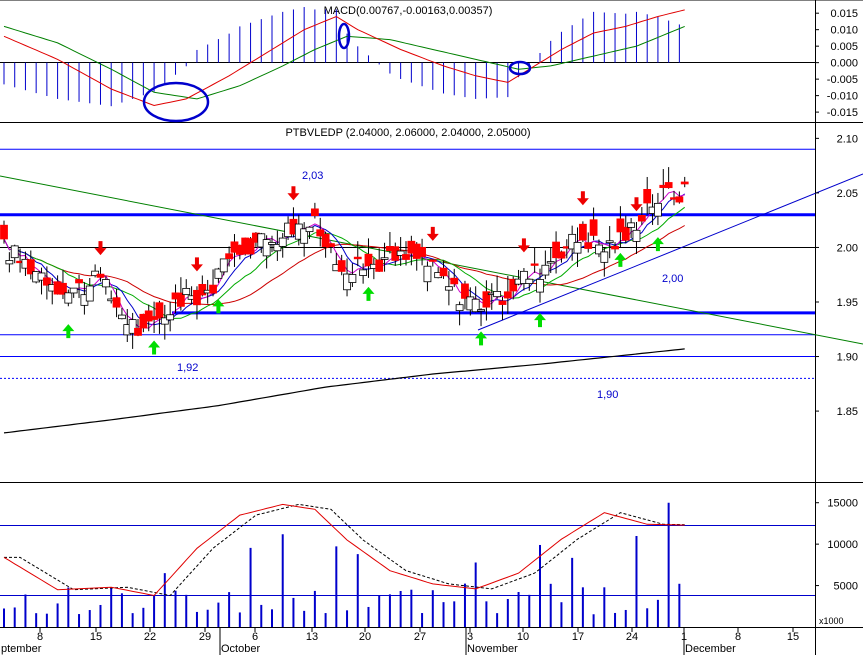 The width and height of the screenshot is (863, 655). Describe the element at coordinates (187, 368) in the screenshot. I see `annotation-1-92: 1,92` at that location.